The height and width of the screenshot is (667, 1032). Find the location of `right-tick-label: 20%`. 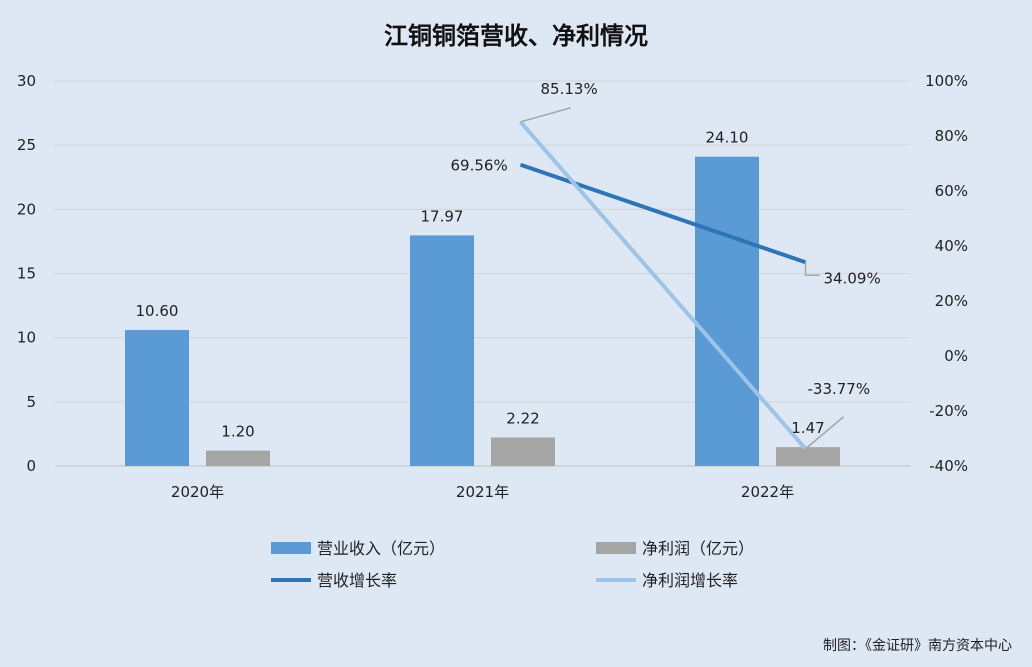

right-tick-label: 20% is located at coordinates (951, 301).